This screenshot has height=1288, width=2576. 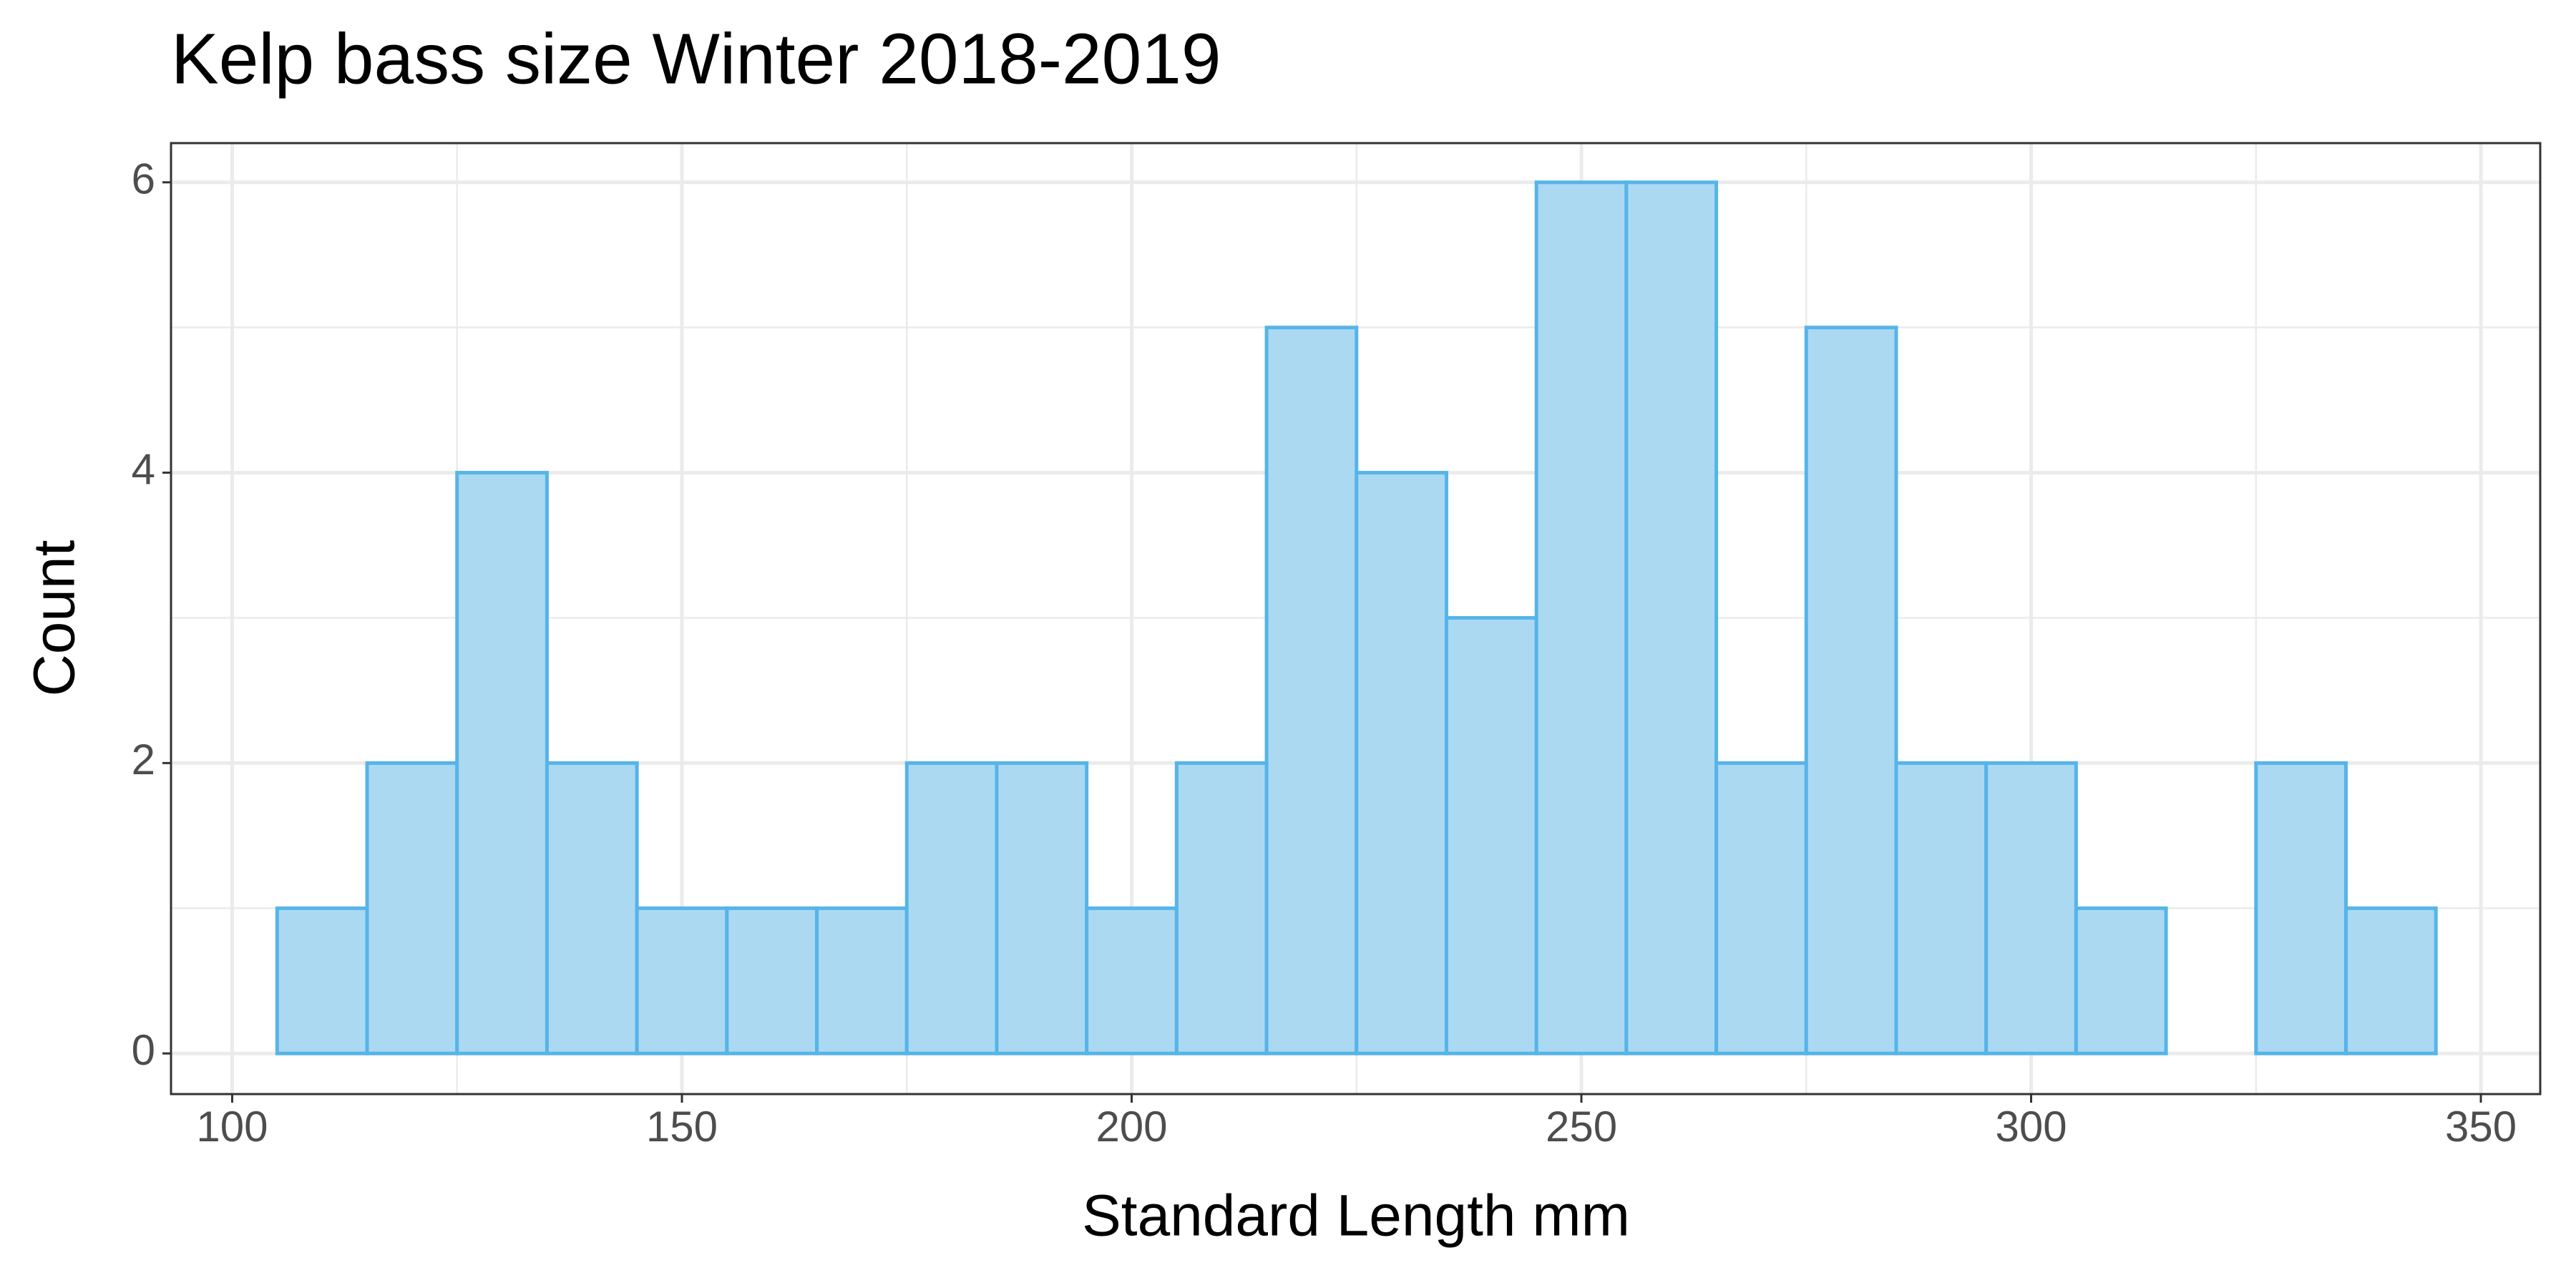 What do you see at coordinates (1131, 1127) in the screenshot?
I see `x-tick-label: 200` at bounding box center [1131, 1127].